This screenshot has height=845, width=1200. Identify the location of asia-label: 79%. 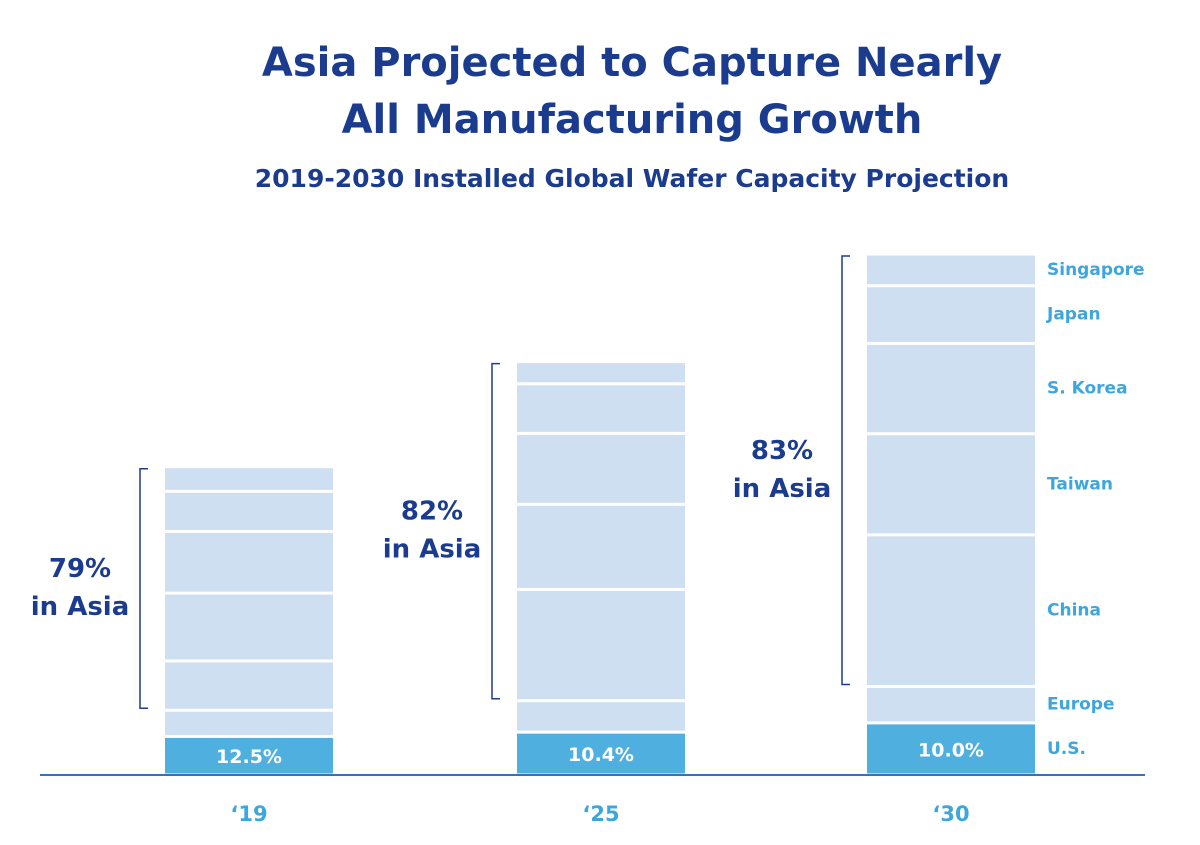
(80, 569).